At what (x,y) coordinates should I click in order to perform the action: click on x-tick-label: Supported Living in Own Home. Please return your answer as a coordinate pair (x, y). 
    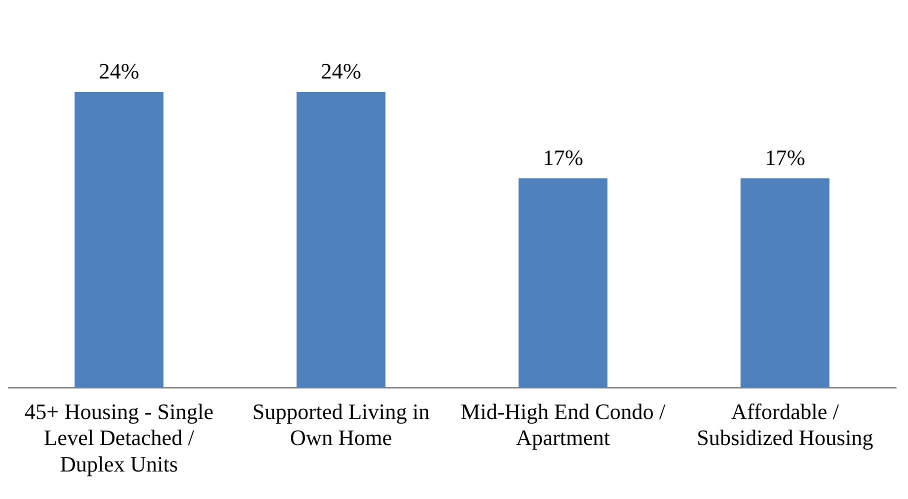
    Looking at the image, I should click on (341, 424).